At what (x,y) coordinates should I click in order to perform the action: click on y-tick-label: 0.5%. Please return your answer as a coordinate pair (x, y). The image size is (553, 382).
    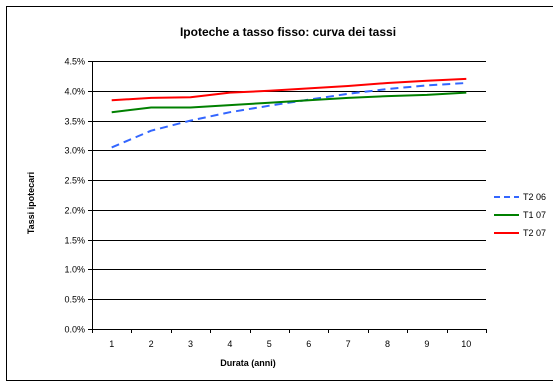
    Looking at the image, I should click on (74, 300).